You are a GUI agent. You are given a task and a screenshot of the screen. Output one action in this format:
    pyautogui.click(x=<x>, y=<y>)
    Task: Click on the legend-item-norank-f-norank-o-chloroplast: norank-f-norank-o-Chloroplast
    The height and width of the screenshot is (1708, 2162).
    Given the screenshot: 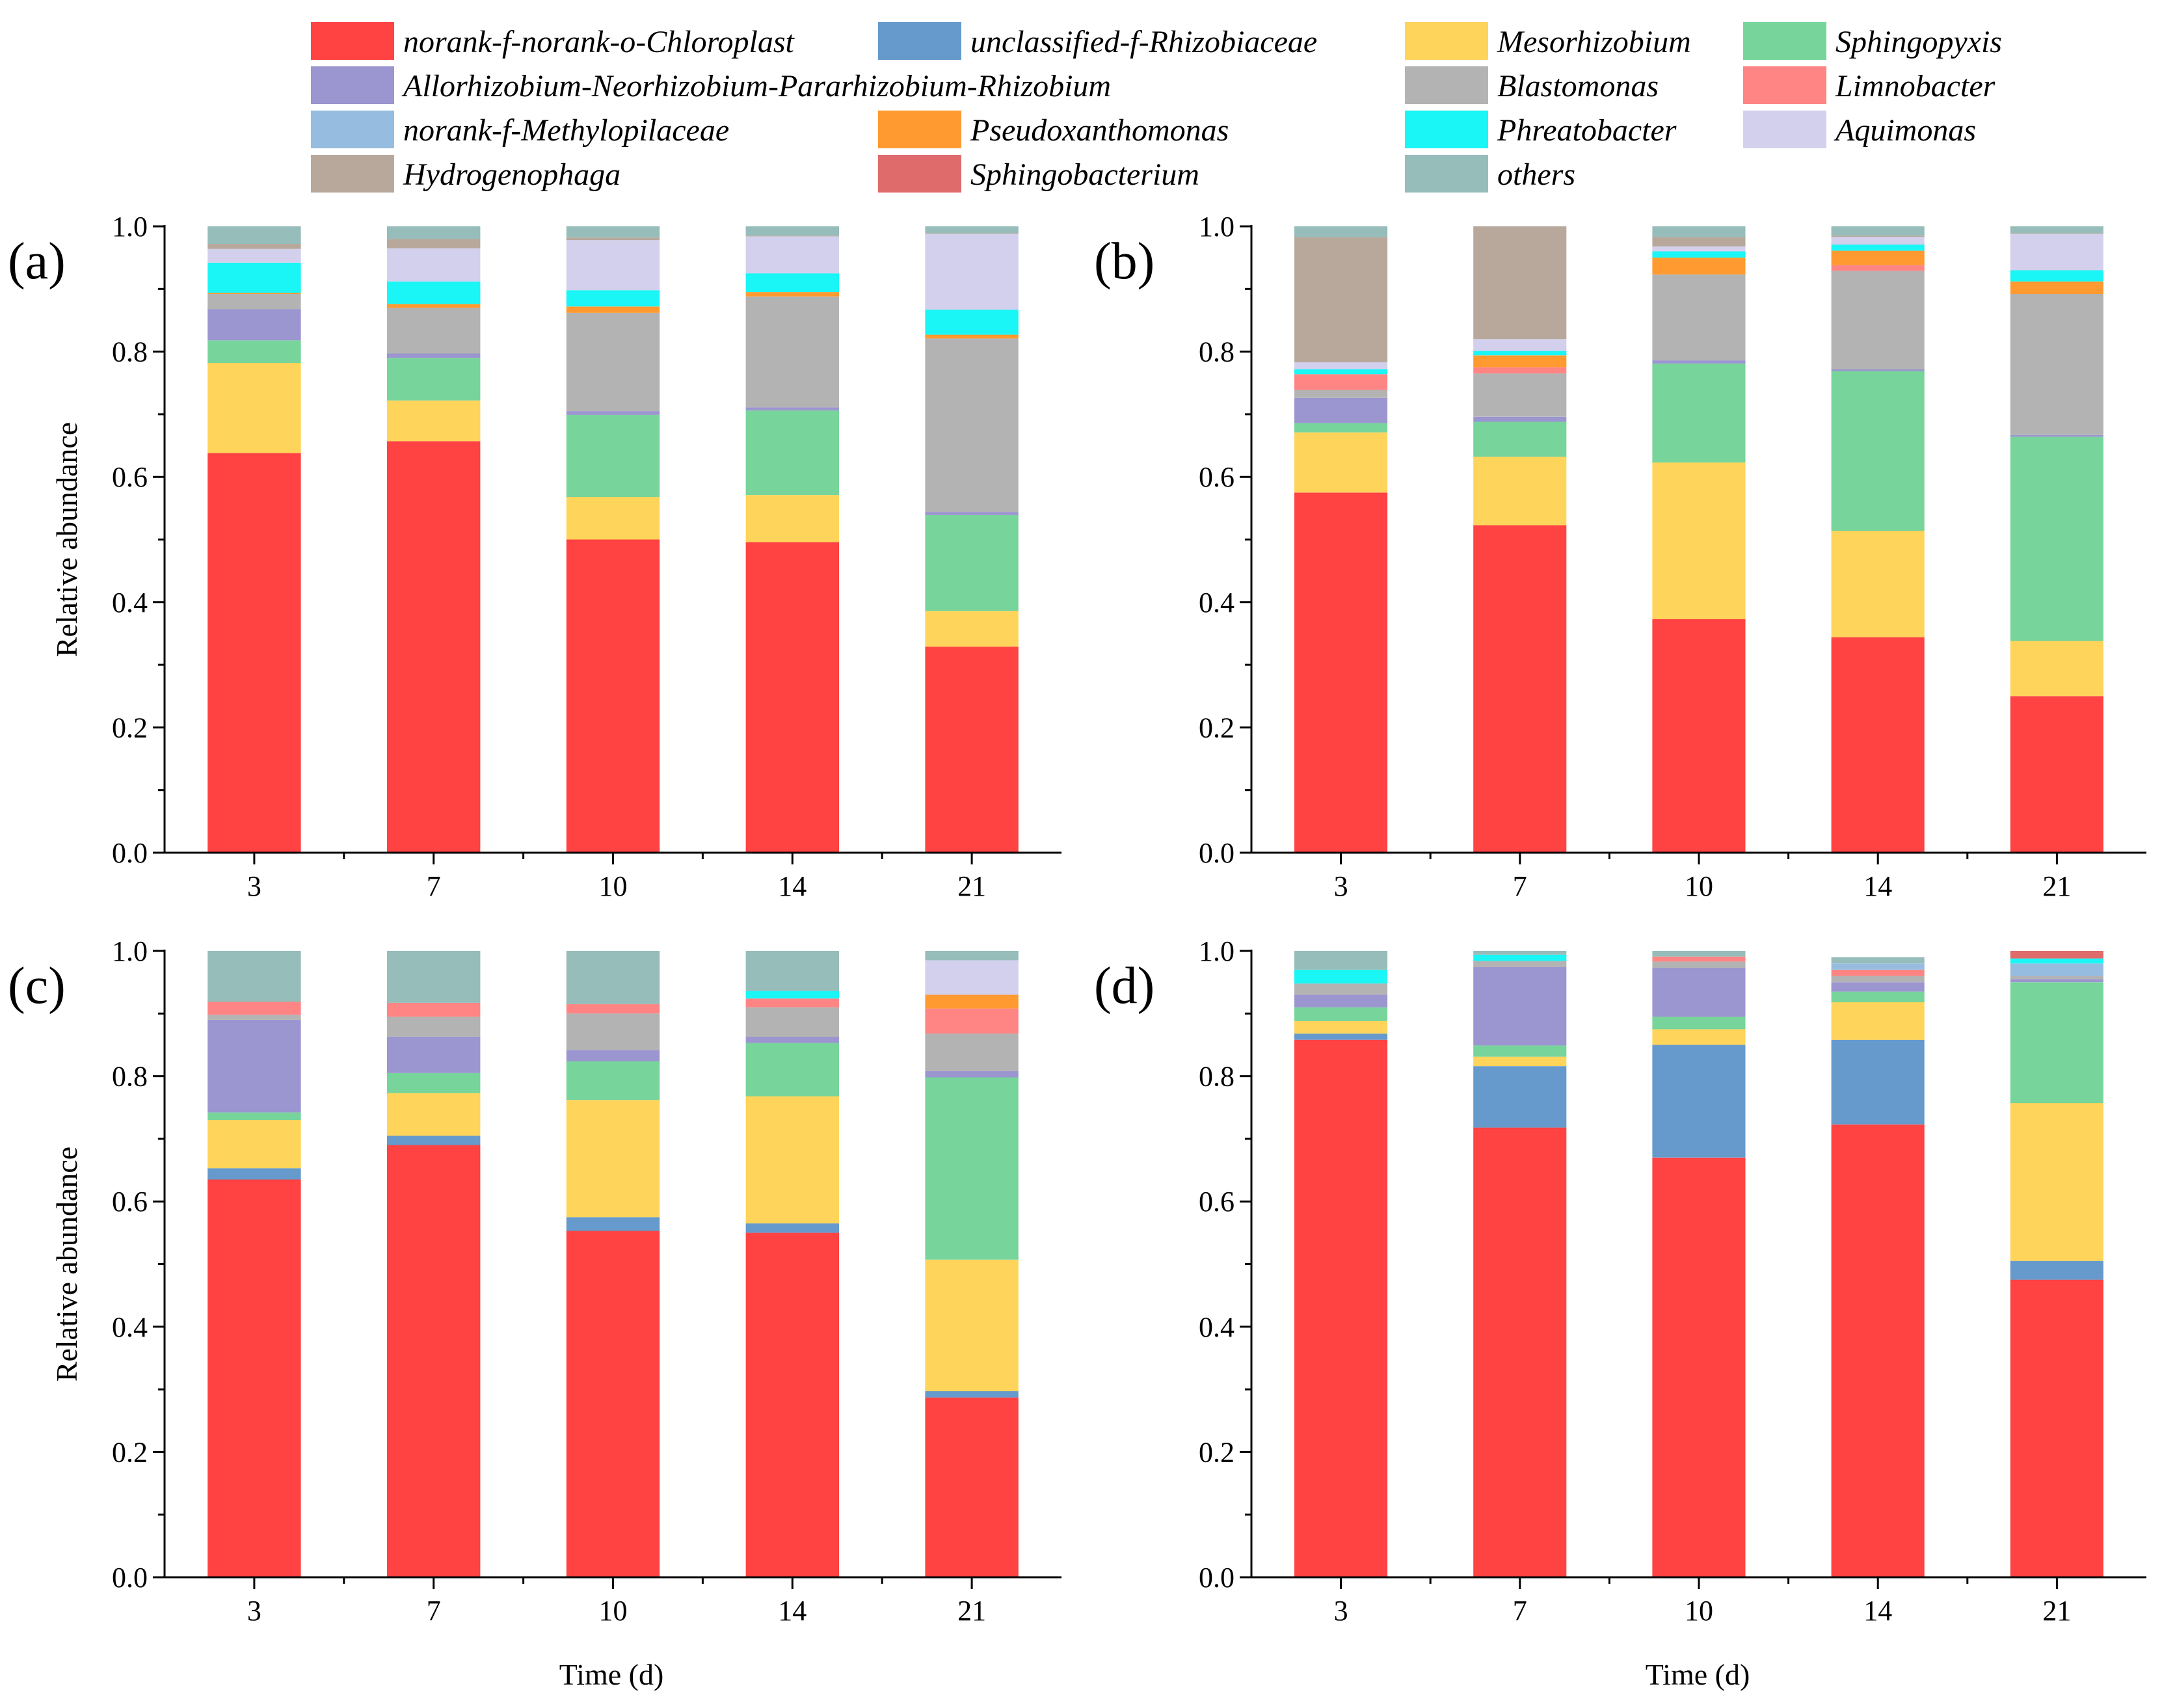 What is the action you would take?
    pyautogui.click(x=553, y=41)
    